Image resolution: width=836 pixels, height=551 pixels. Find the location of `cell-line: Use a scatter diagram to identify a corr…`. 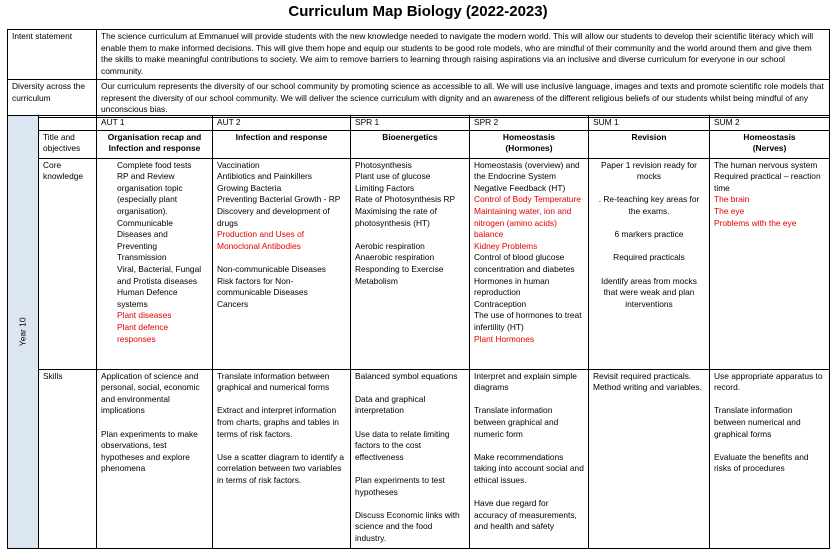

cell-line: Use a scatter diagram to identify a corr… is located at coordinates (281, 468).